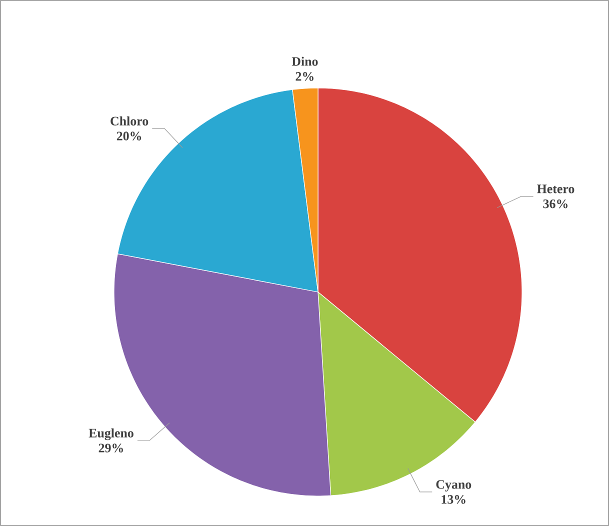 The height and width of the screenshot is (526, 609). Describe the element at coordinates (555, 203) in the screenshot. I see `data-label: 36%` at that location.